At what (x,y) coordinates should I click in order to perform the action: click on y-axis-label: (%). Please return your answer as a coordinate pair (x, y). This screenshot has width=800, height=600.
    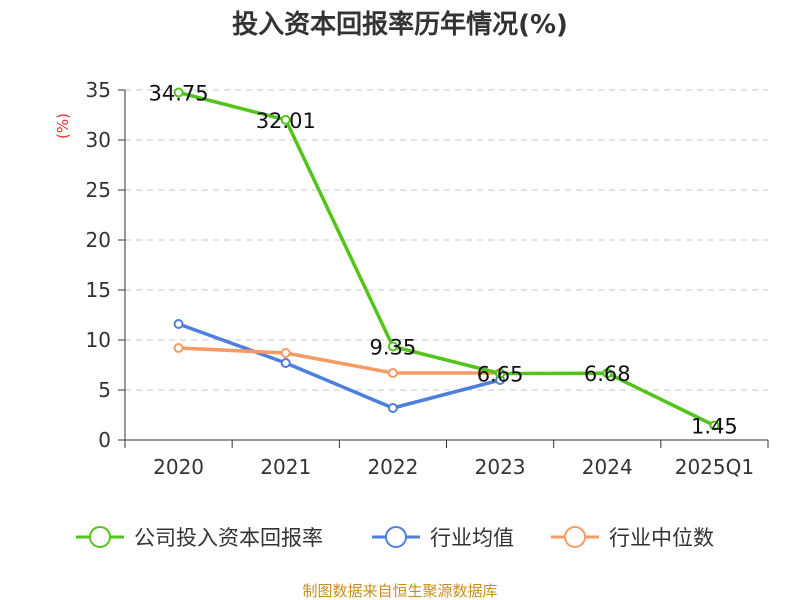
    Looking at the image, I should click on (63, 126).